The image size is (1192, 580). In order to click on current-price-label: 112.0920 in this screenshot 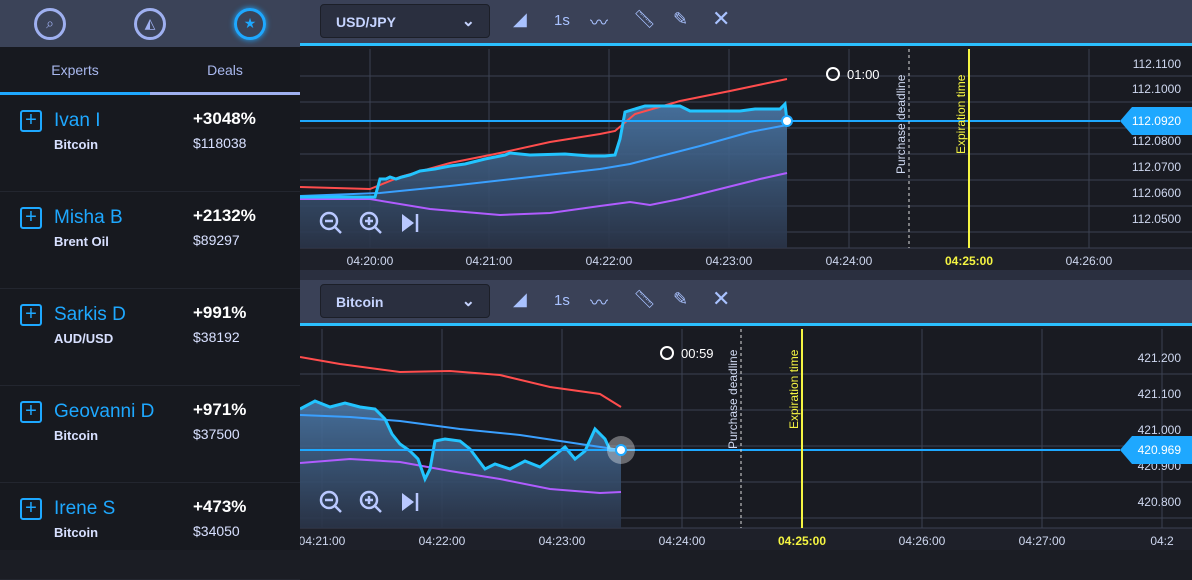, I will do `click(1156, 121)`.